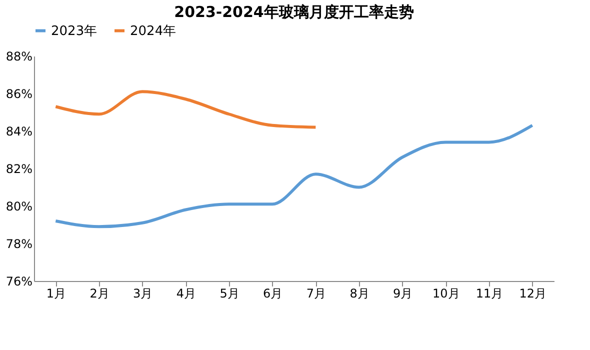 The image size is (590, 350). I want to click on y-tick-label: 86%, so click(19, 94).